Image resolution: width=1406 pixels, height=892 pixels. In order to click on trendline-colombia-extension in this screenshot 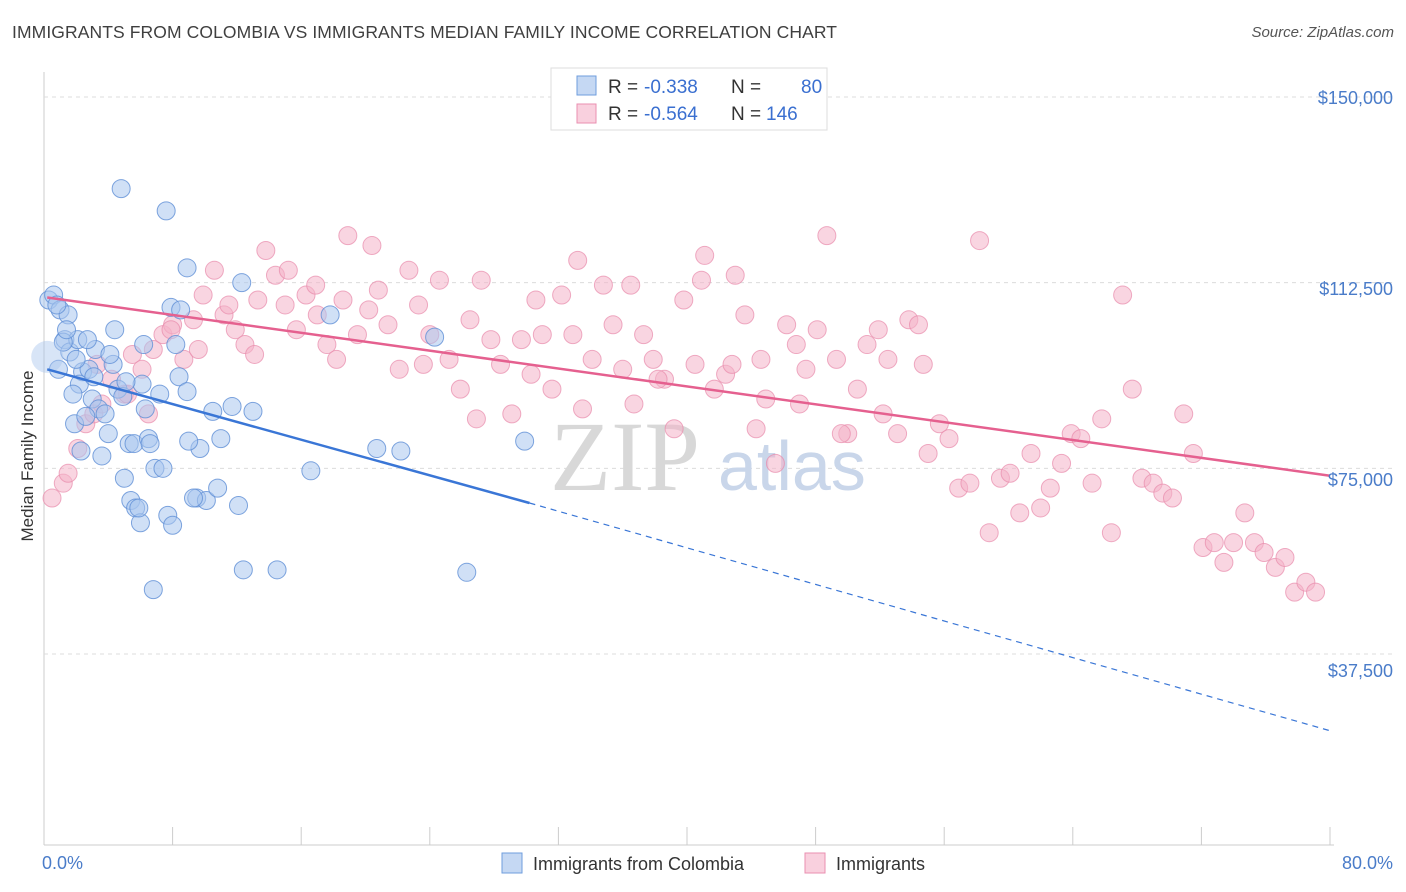, I will do `click(930, 617)`.